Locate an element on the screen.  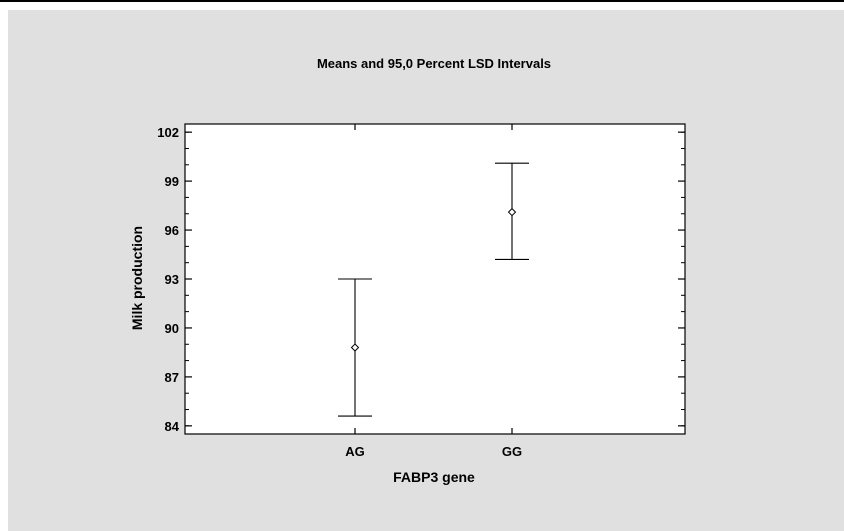
x-axis-label: FABP3 gene is located at coordinates (434, 477).